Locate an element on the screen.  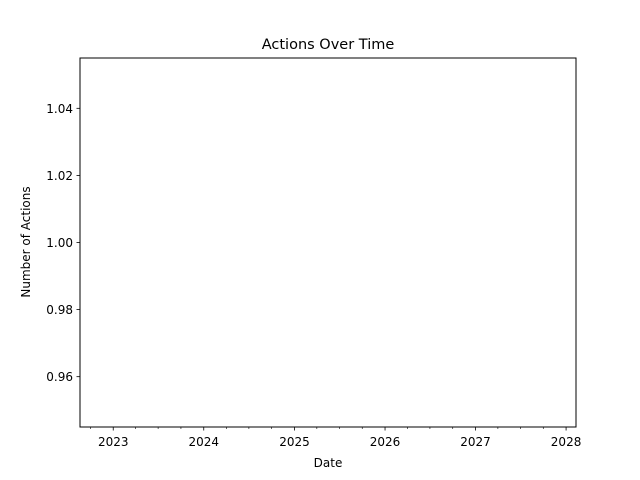
x-axis: 2023 2024 2025 2026 2027 2028 is located at coordinates (335, 438).